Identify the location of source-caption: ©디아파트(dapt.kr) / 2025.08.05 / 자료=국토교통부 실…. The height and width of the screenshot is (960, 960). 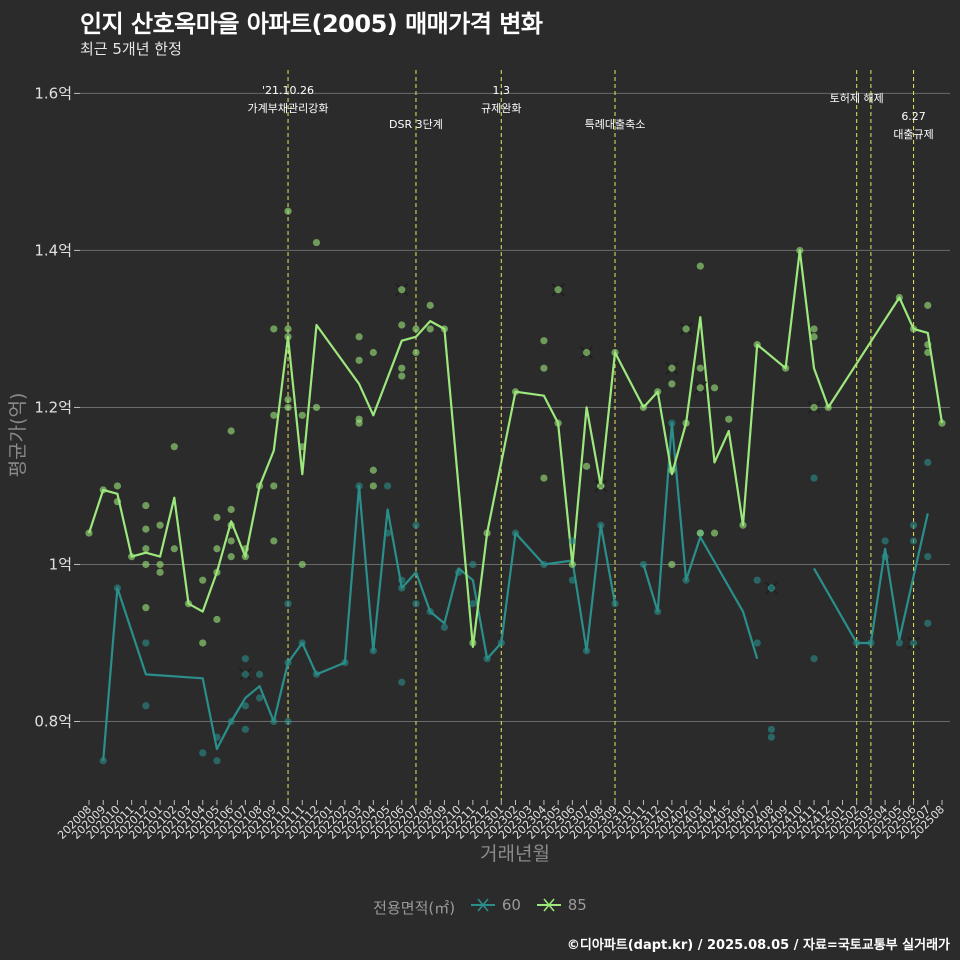
(758, 945).